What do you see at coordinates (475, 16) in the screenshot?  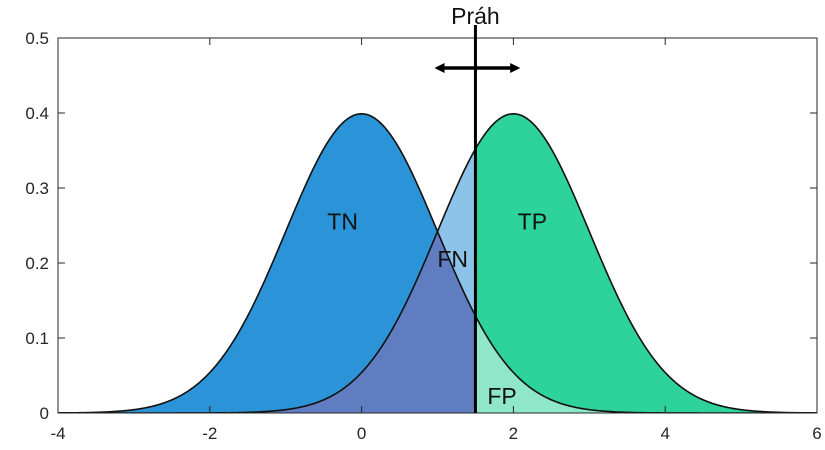 I see `threshold-label: Práh` at bounding box center [475, 16].